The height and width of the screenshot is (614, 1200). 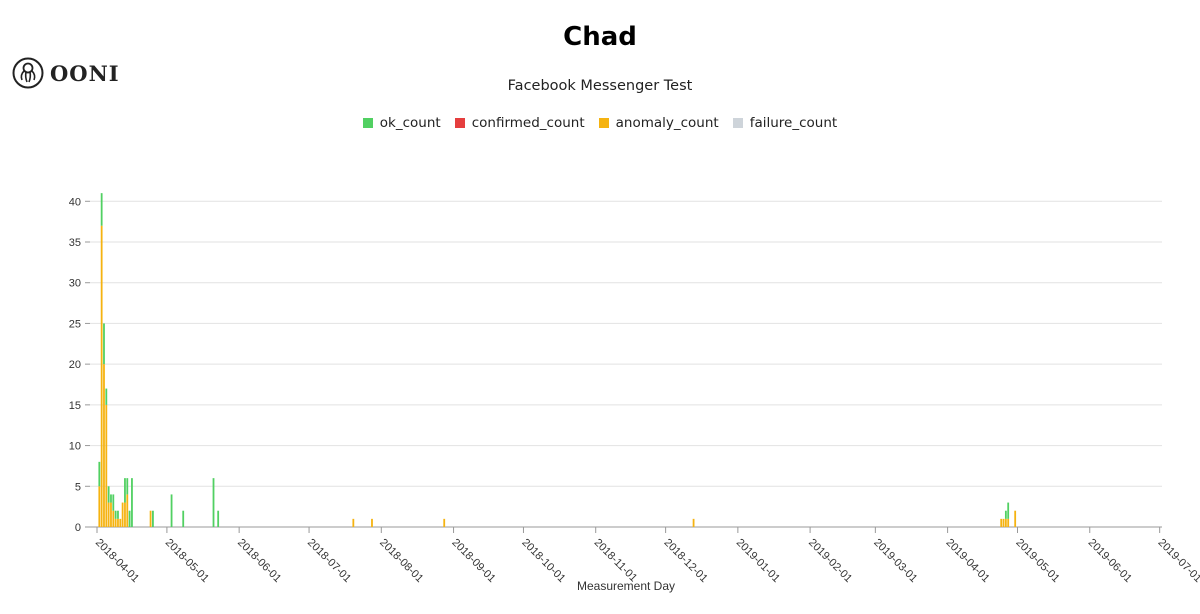 I want to click on legend-item-failure: failure_count, so click(x=785, y=123).